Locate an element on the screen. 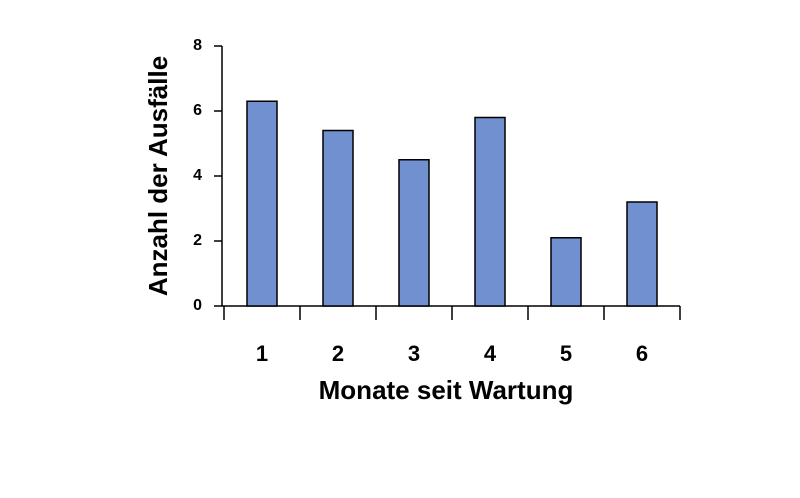 The height and width of the screenshot is (498, 800). y-tick-label: 2 is located at coordinates (197, 240).